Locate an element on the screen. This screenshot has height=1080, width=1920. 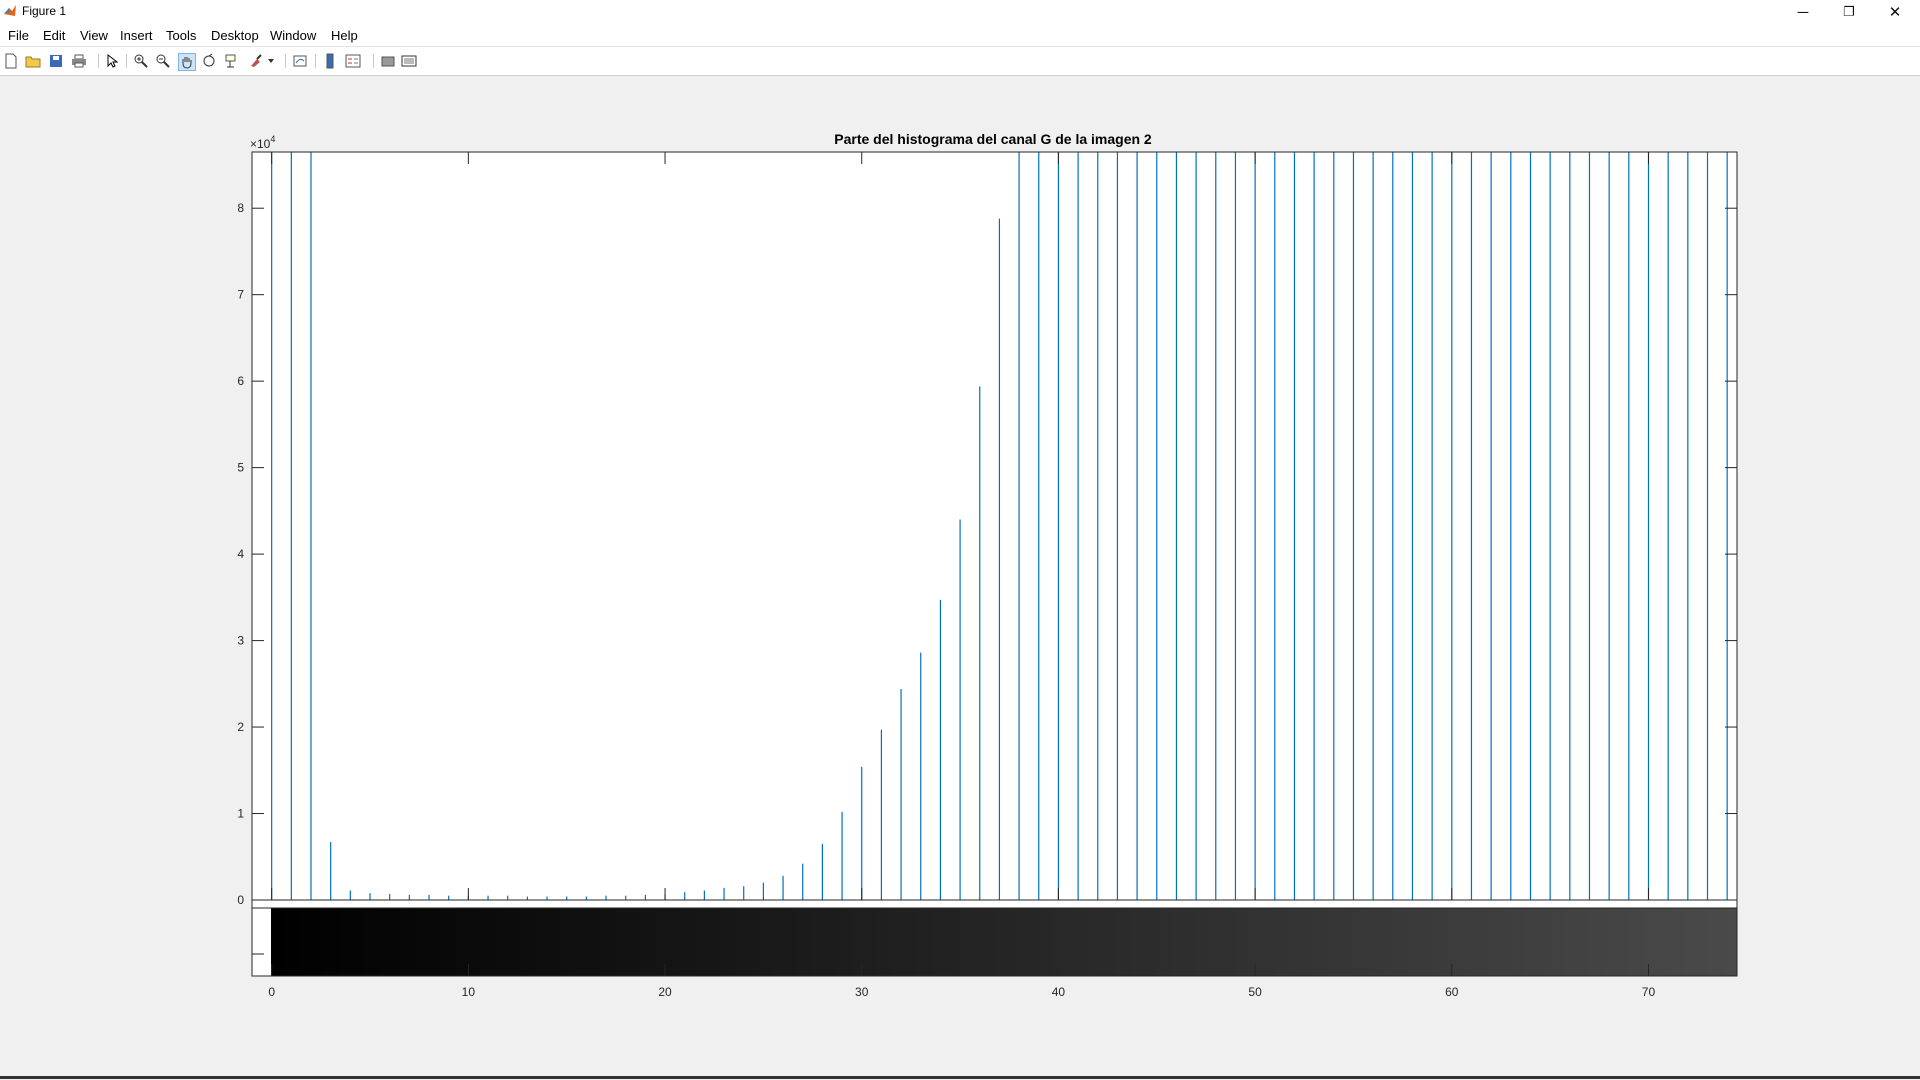
brush-dropdown-icon is located at coordinates (271, 61).